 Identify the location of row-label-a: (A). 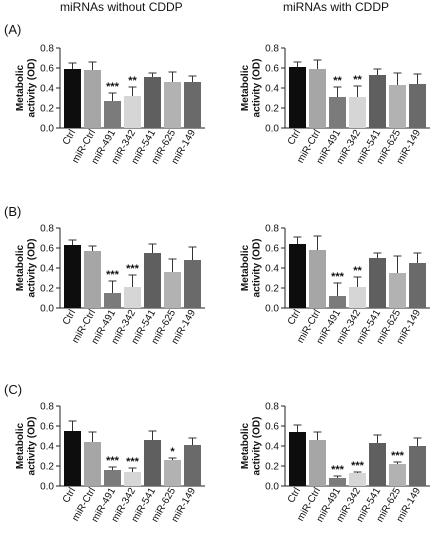
(13, 29).